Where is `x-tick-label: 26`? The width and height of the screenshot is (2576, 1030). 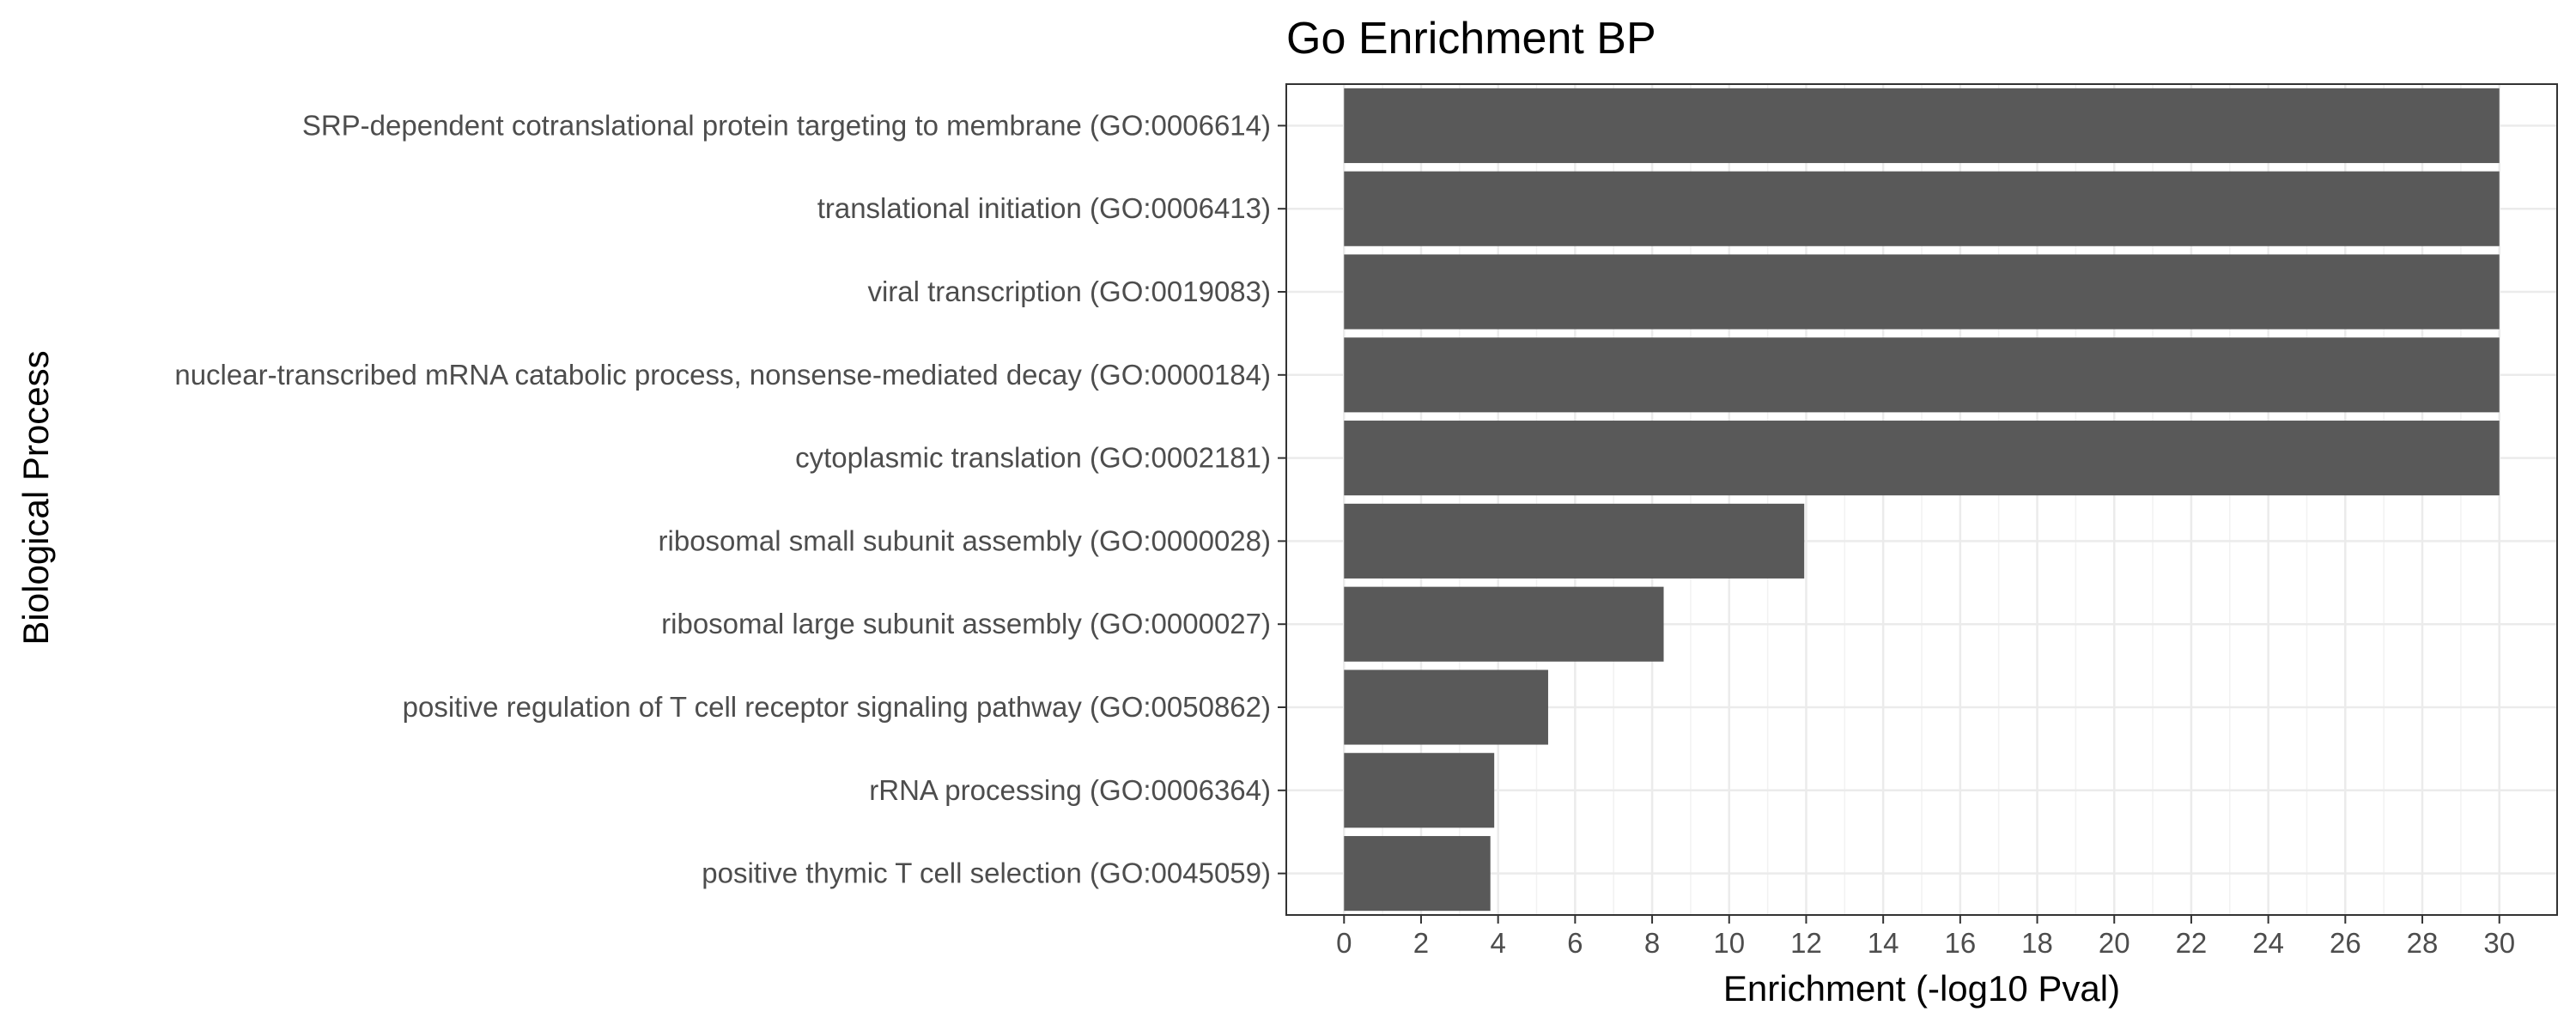
x-tick-label: 26 is located at coordinates (2346, 943).